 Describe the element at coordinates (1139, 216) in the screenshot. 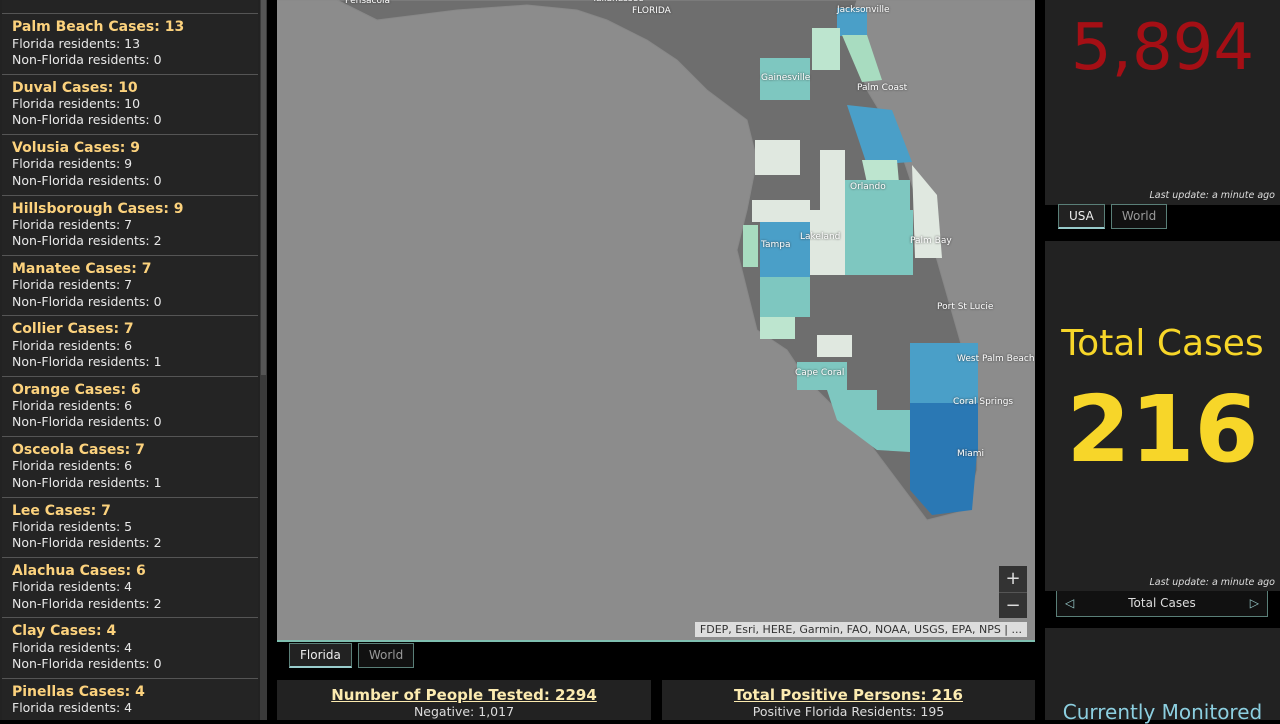

I see `tab-world-usa: World` at that location.